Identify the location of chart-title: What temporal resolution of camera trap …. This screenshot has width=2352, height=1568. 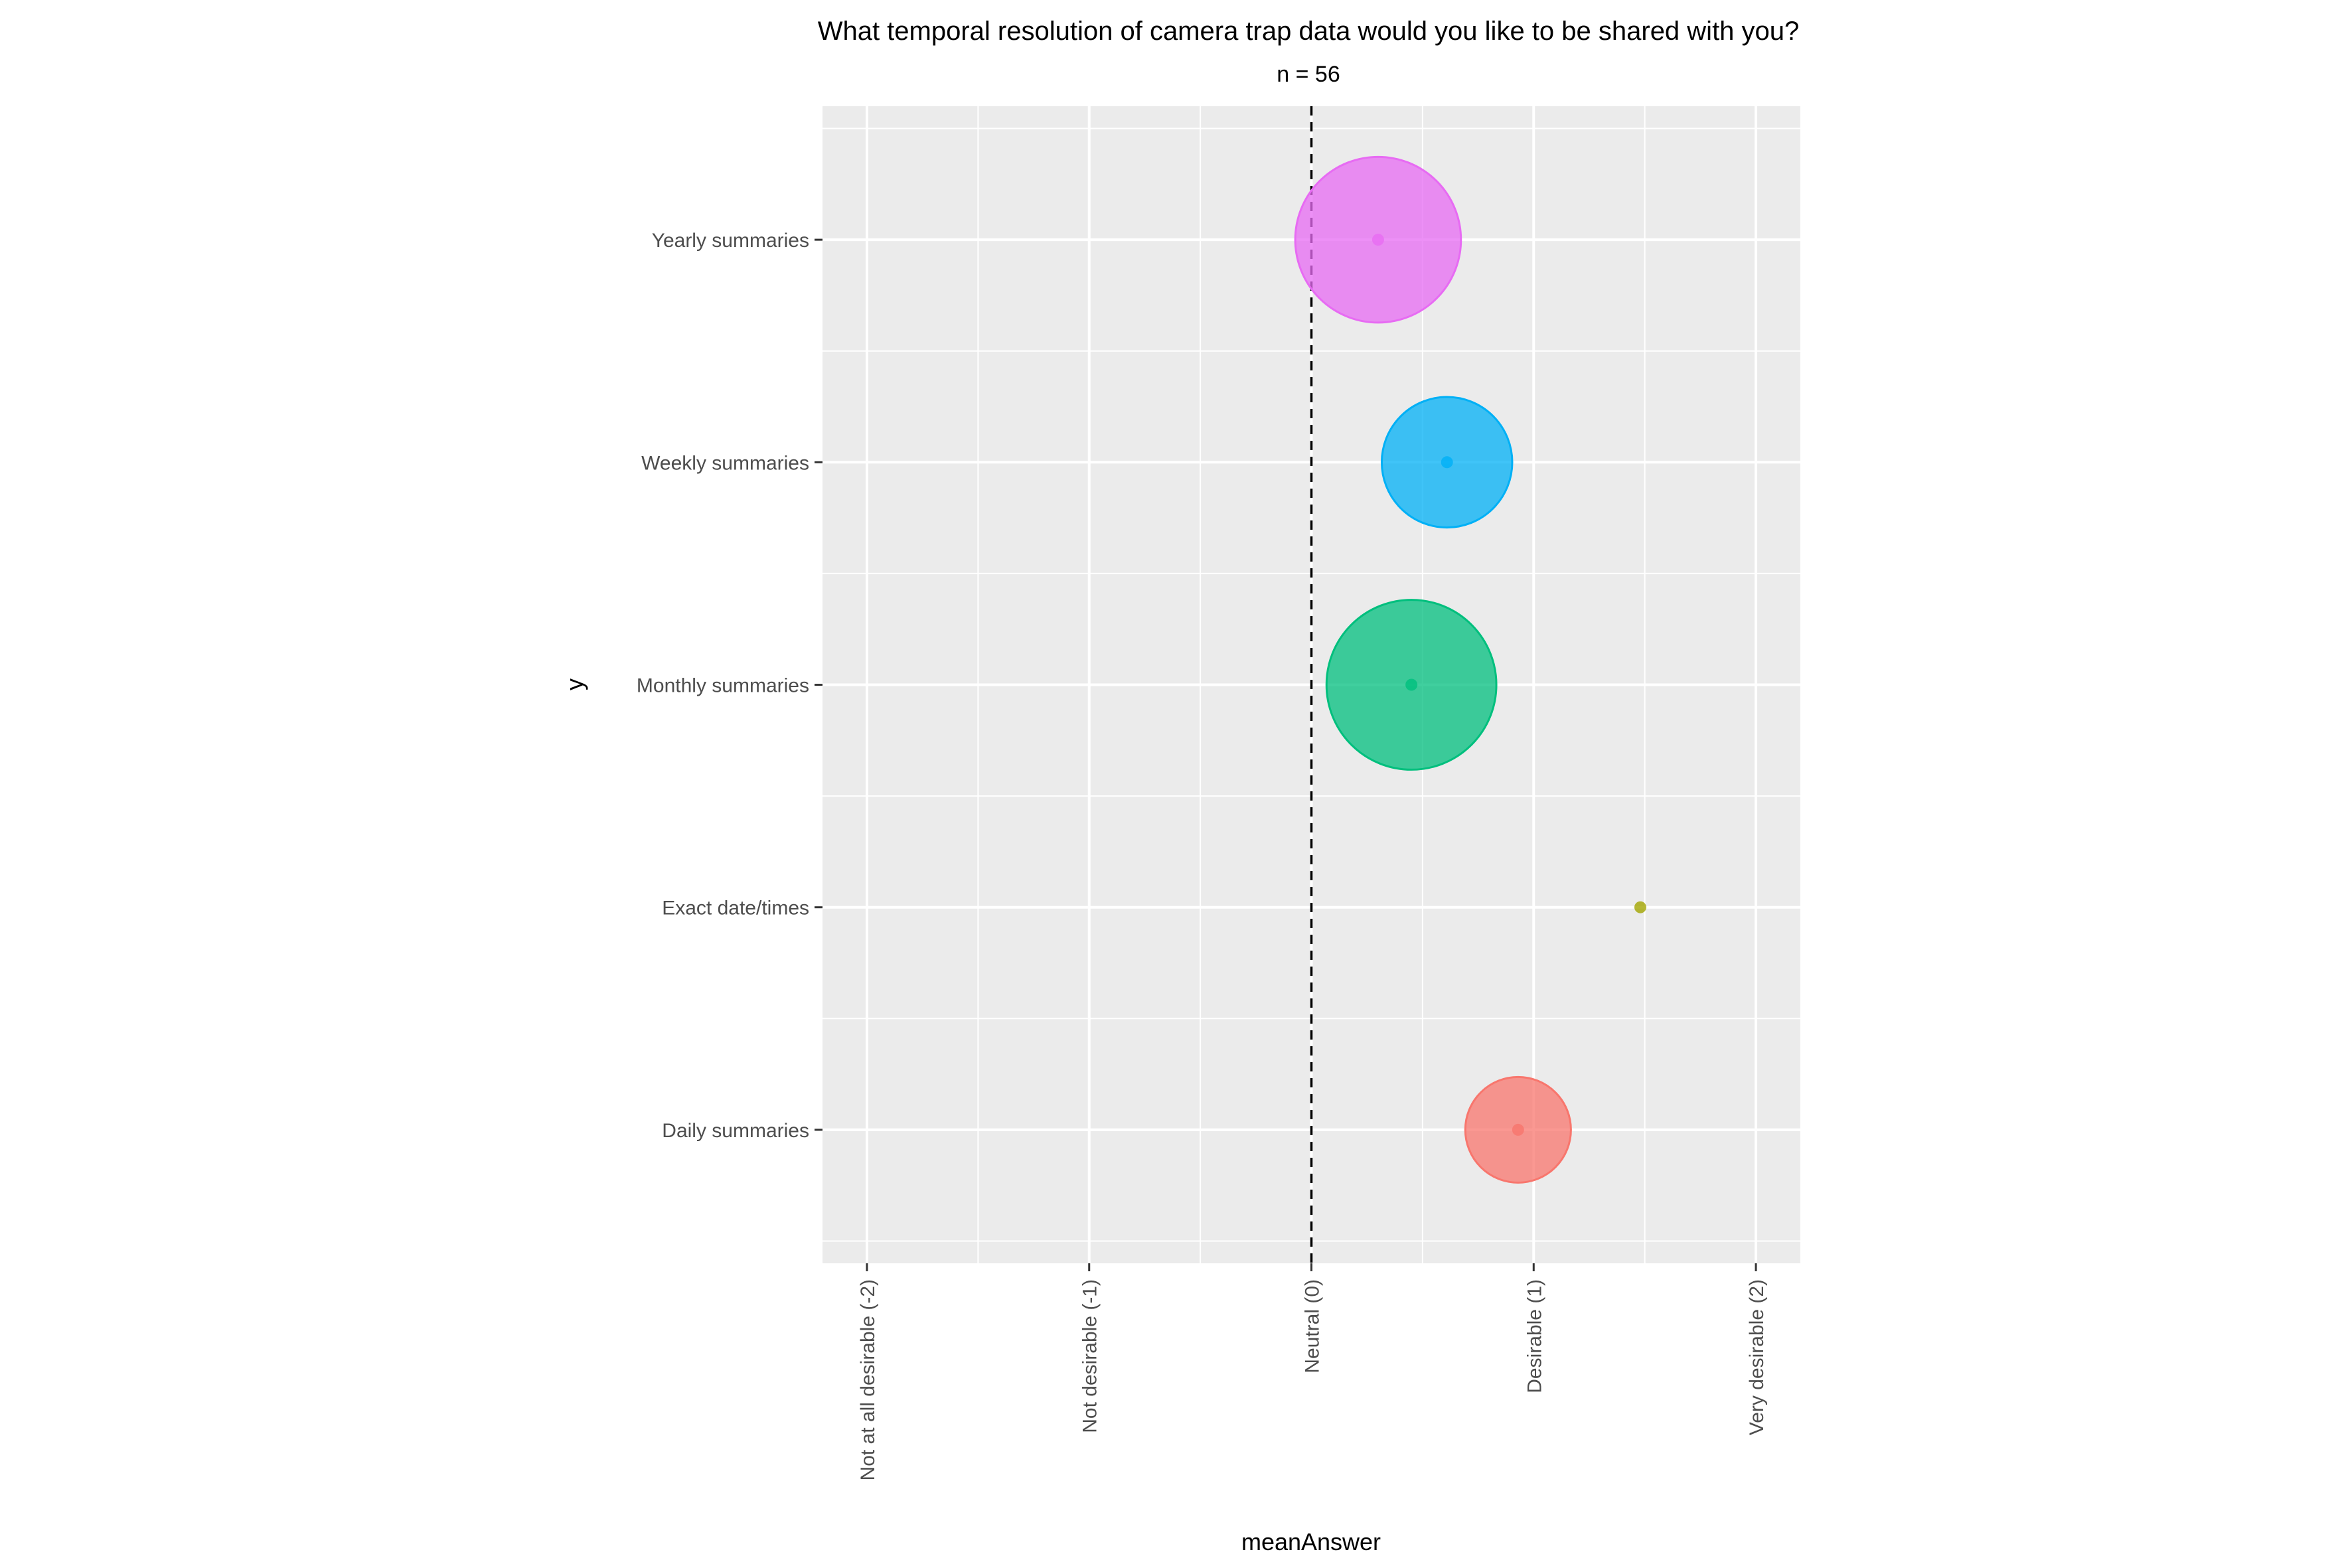
(1309, 32).